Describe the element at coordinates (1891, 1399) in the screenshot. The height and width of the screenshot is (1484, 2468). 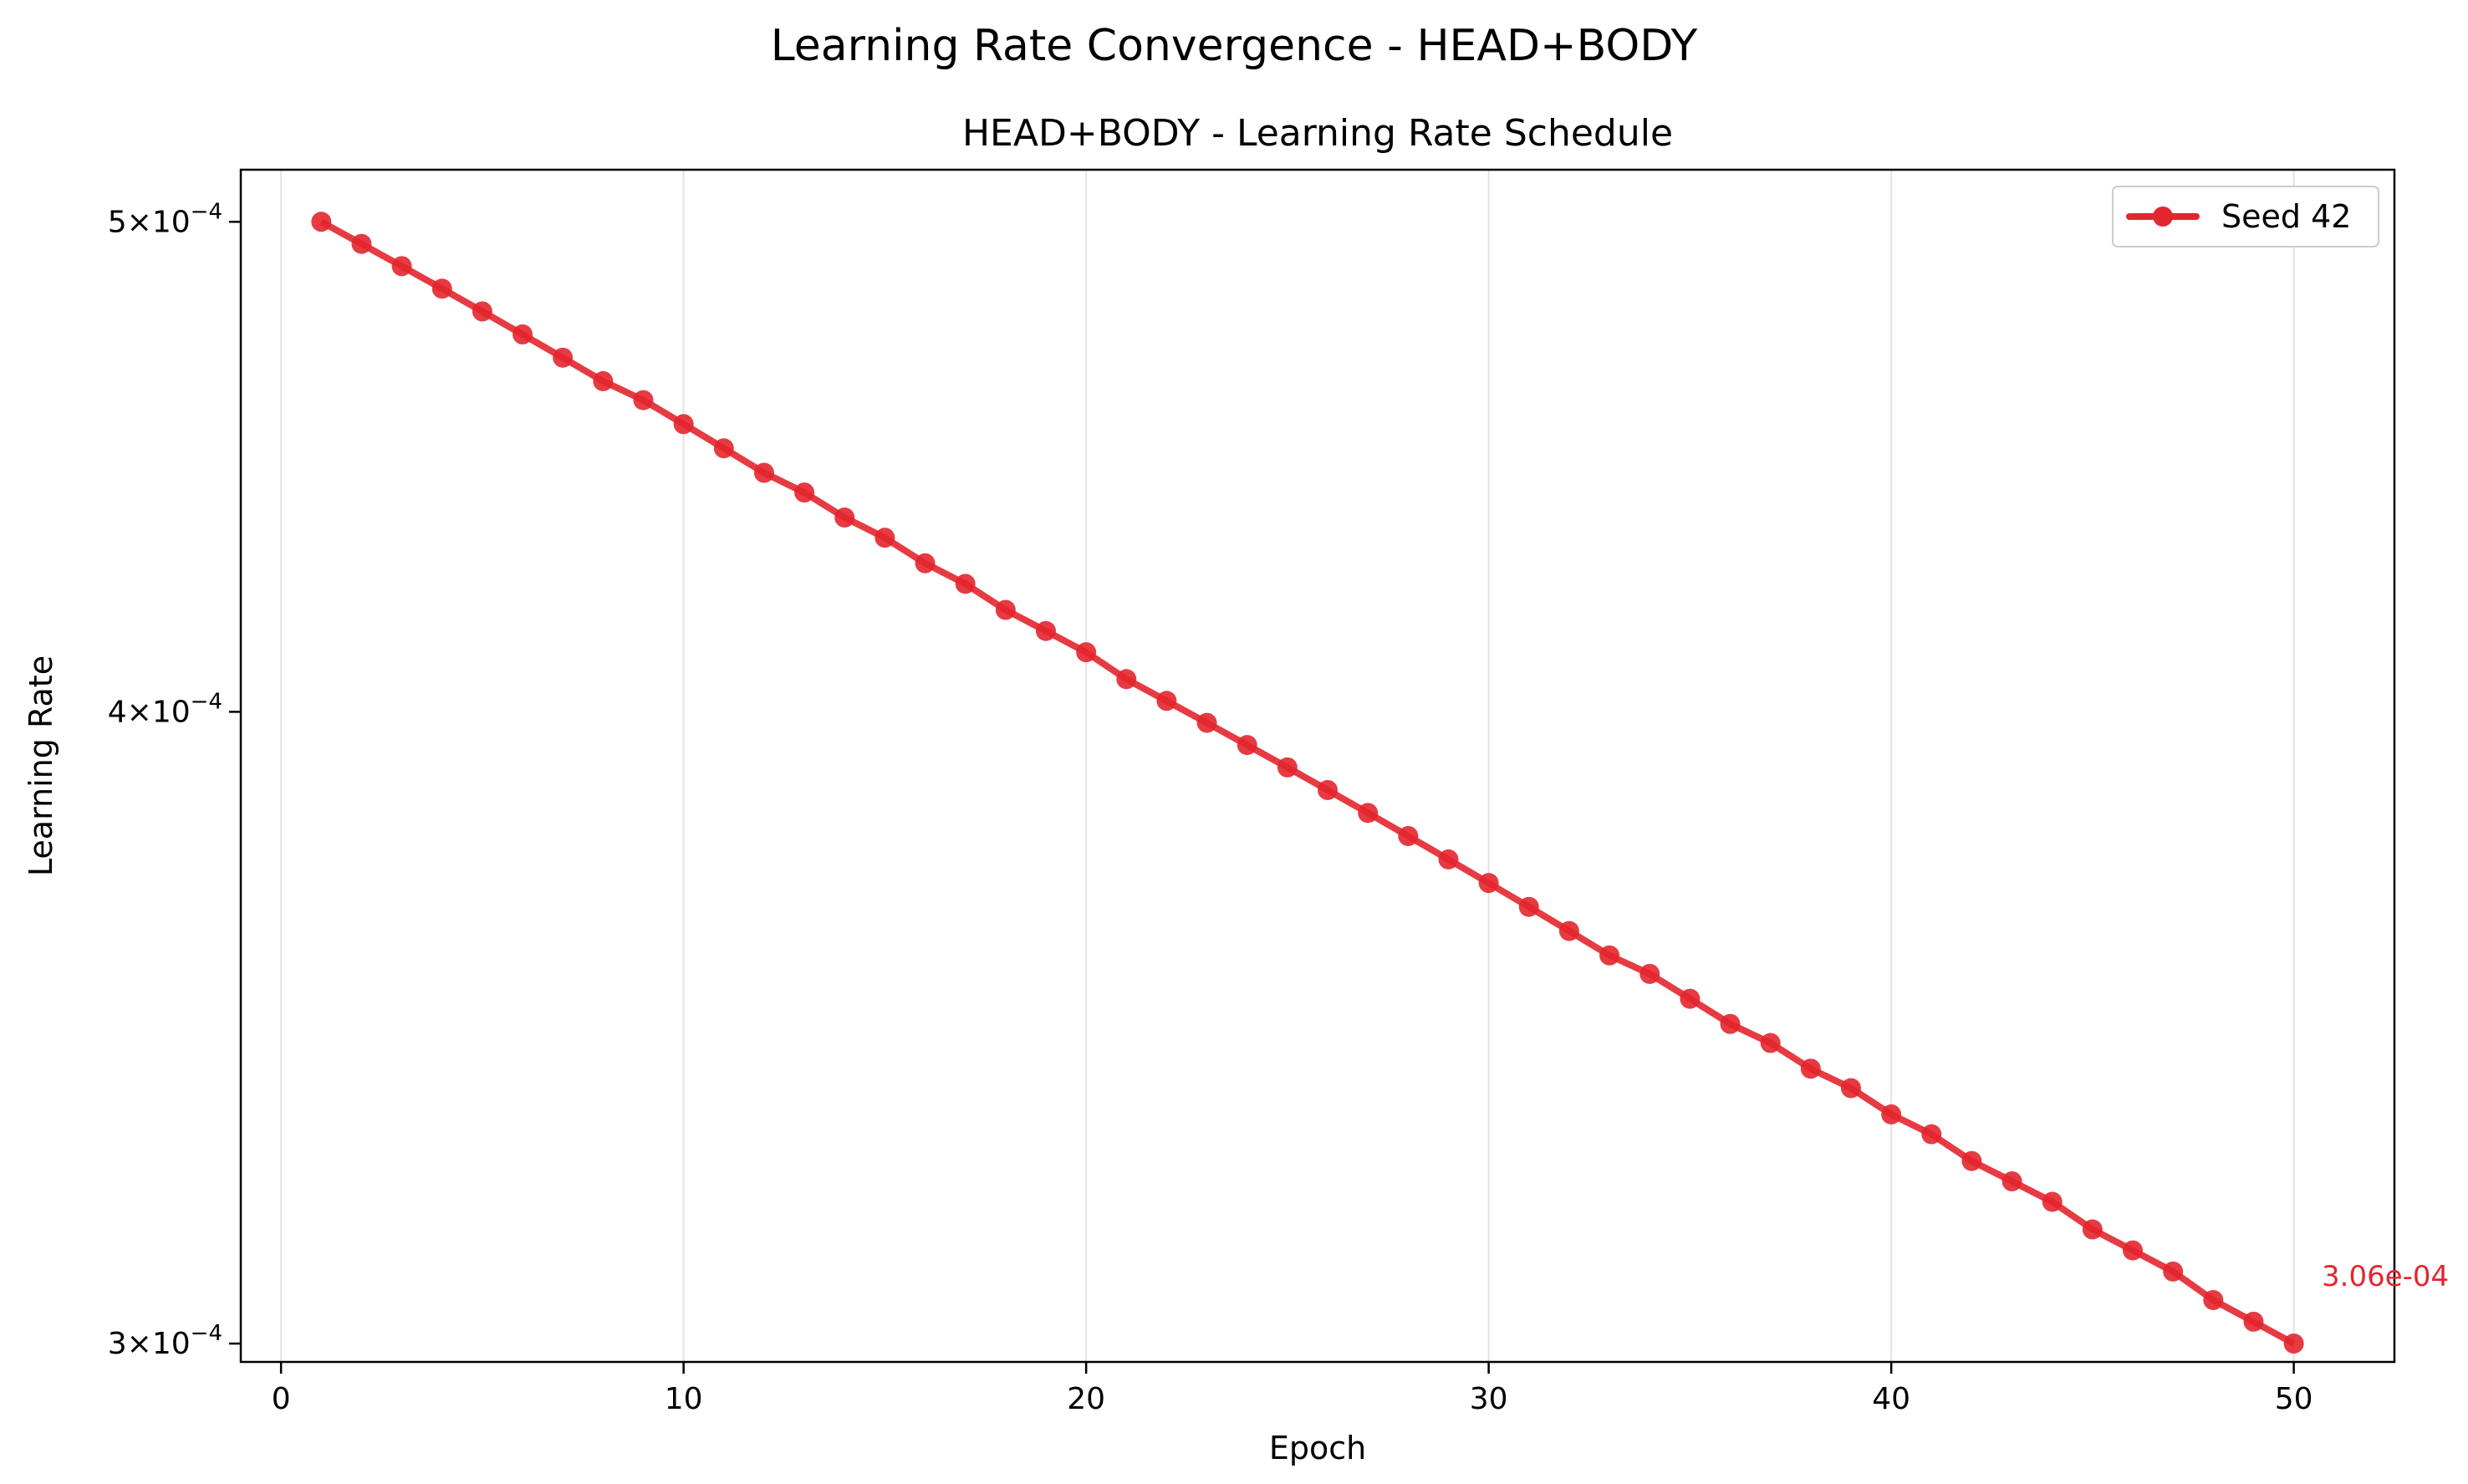
I see `x-tick-label: 40` at that location.